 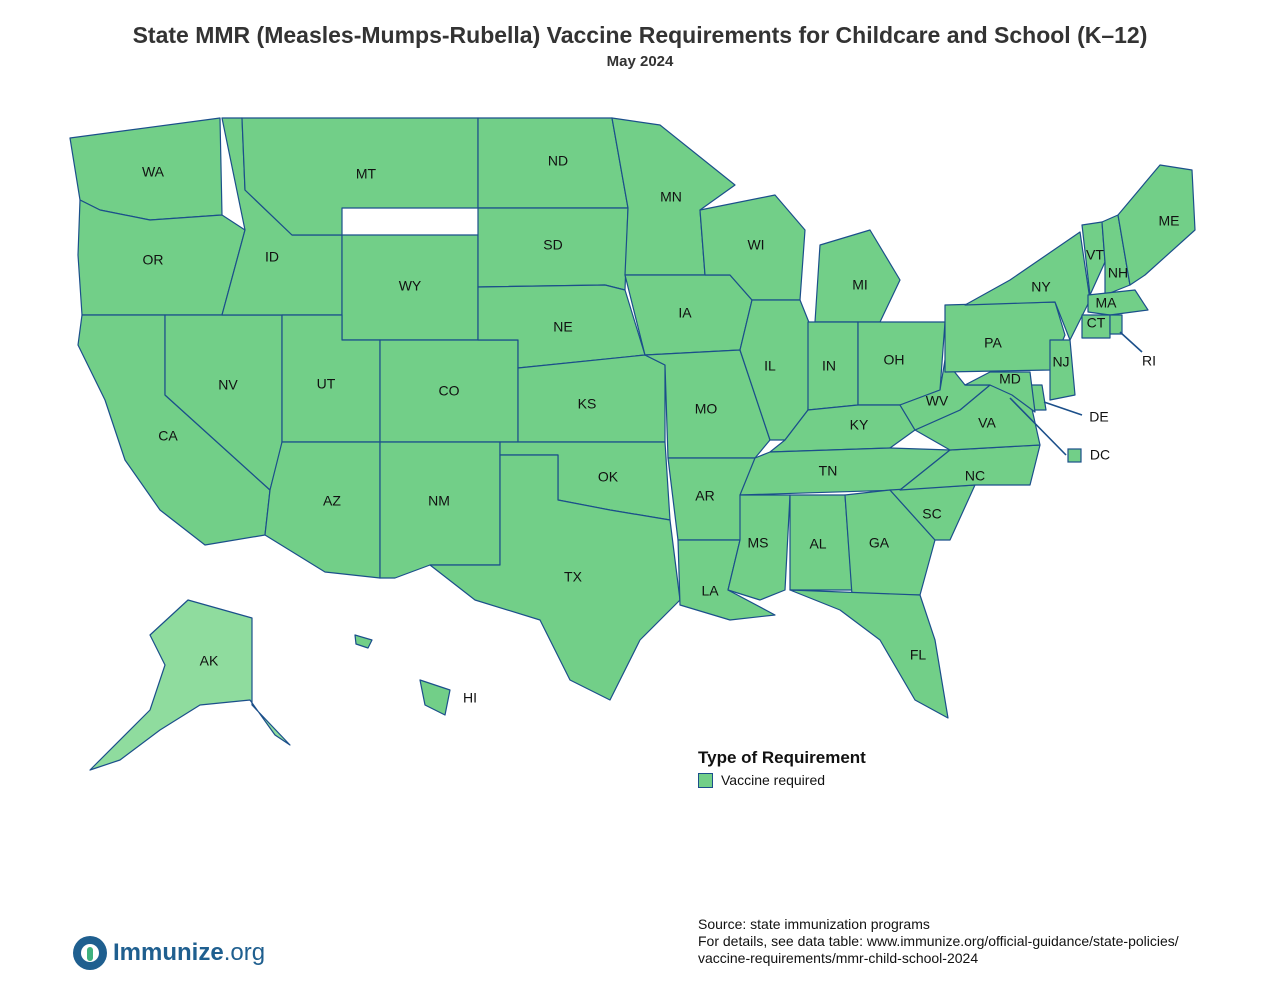 What do you see at coordinates (326, 384) in the screenshot?
I see `state-label-ut: UT` at bounding box center [326, 384].